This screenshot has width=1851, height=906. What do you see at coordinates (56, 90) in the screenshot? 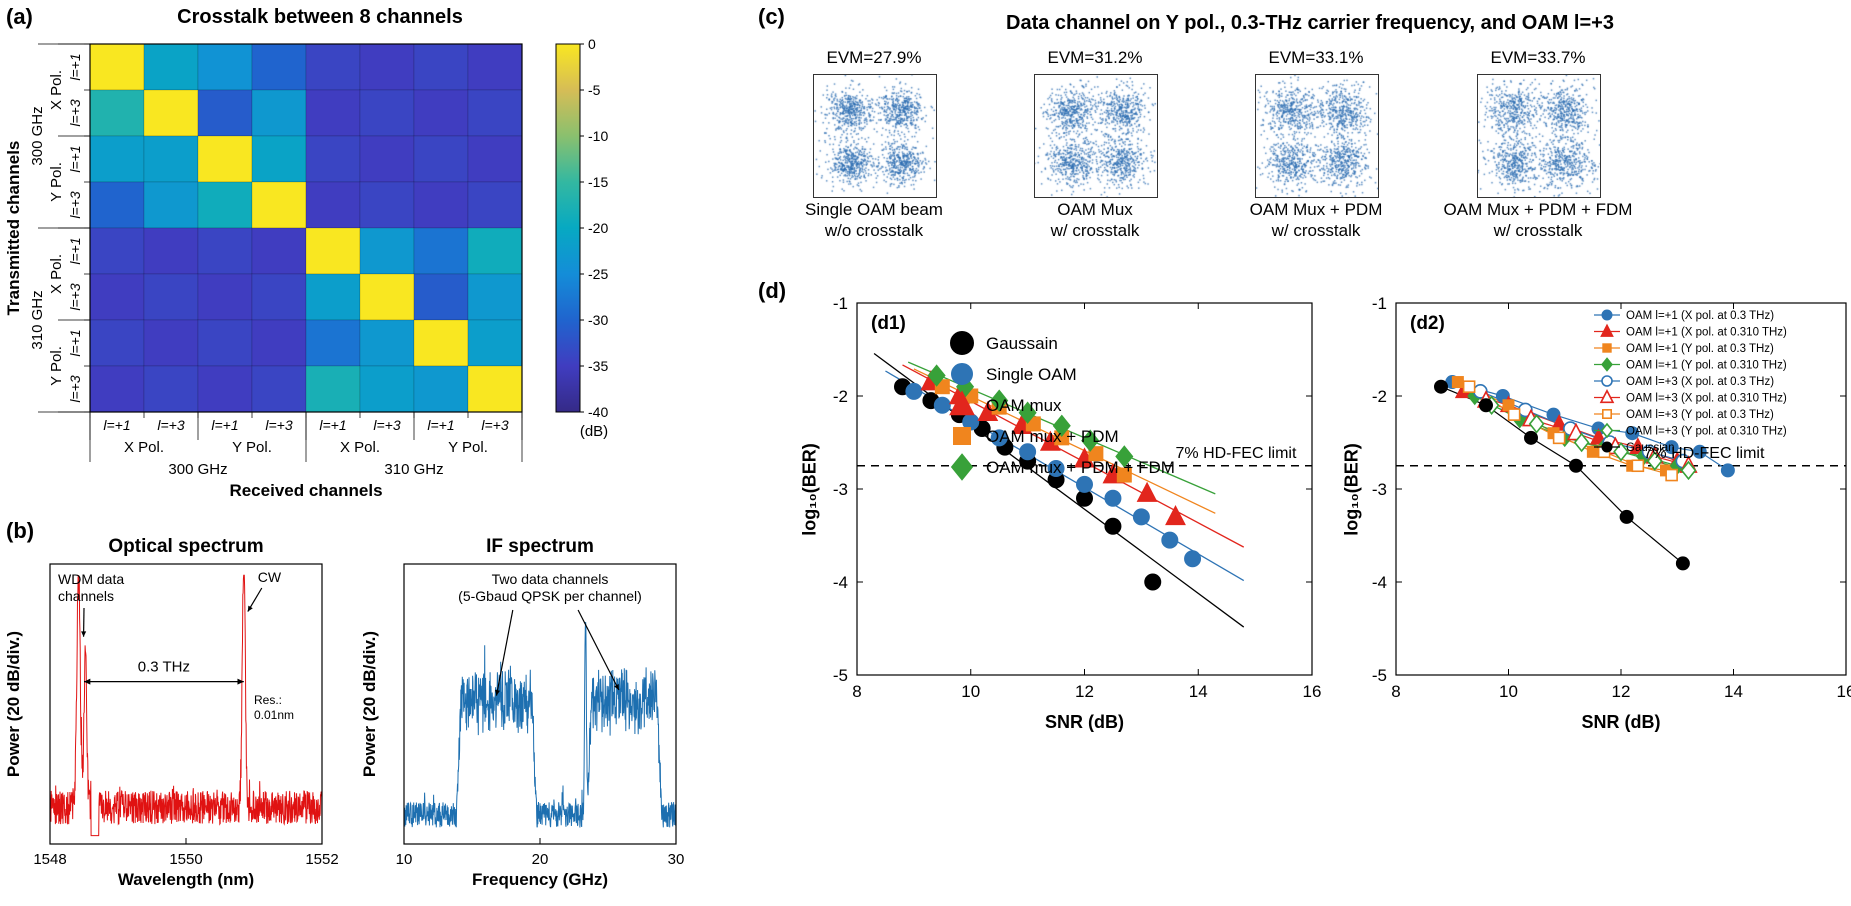
I see `row-pol-label: X Pol.` at bounding box center [56, 90].